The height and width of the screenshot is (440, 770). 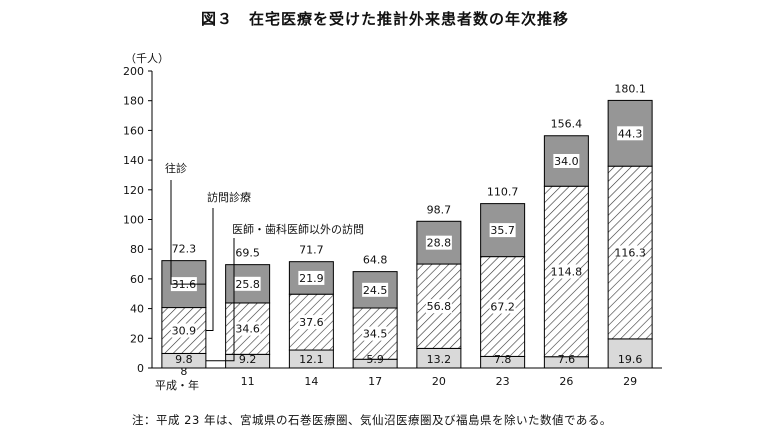 I want to click on x-tick-label: 20, so click(x=439, y=381).